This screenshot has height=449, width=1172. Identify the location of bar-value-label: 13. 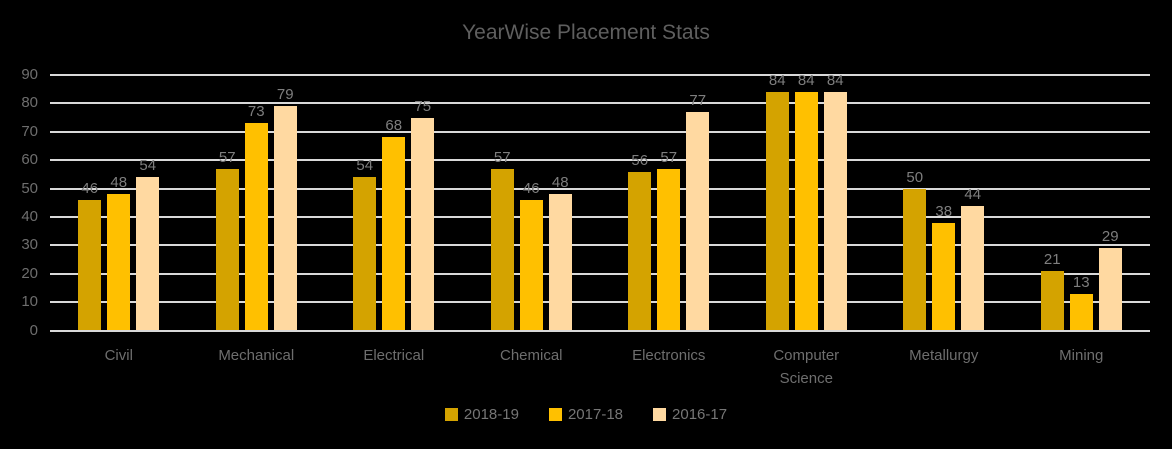
(1081, 282).